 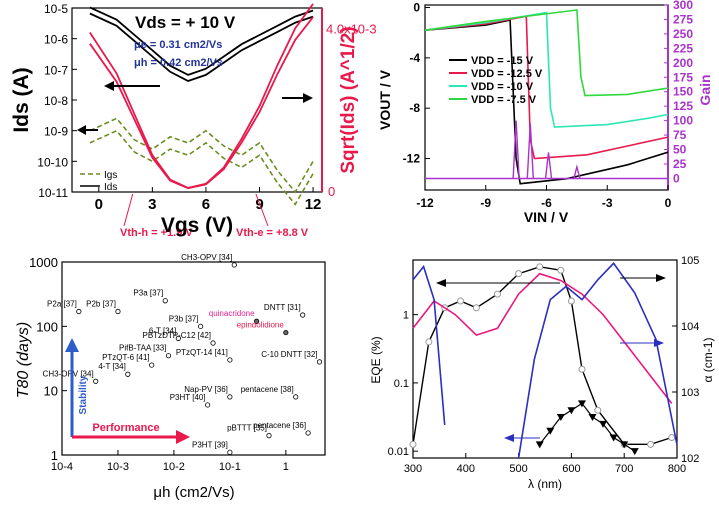 I want to click on x-tick-label: -6, so click(x=546, y=203).